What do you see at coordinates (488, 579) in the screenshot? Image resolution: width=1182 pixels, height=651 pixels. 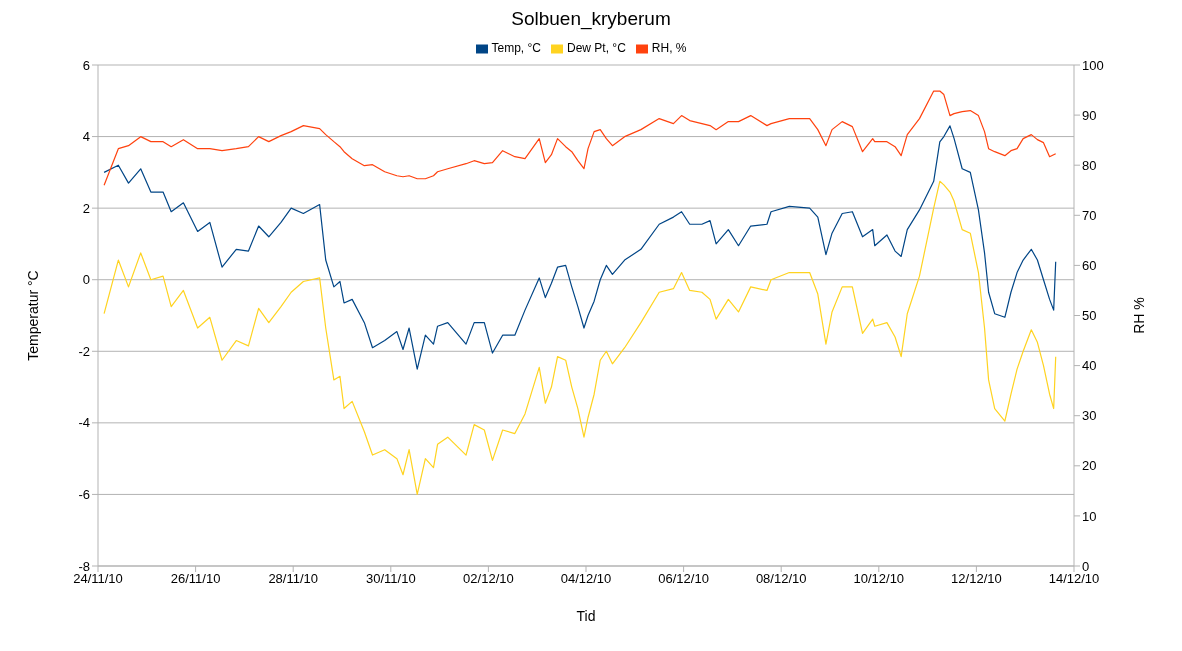 I see `x-tick-label: 02/12/10` at bounding box center [488, 579].